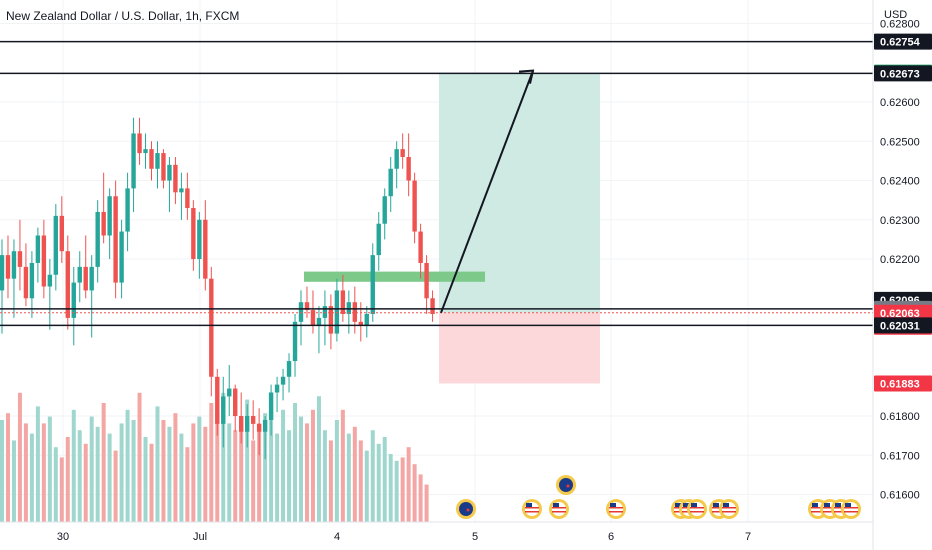  What do you see at coordinates (337, 537) in the screenshot?
I see `time-tick-label: 4` at bounding box center [337, 537].